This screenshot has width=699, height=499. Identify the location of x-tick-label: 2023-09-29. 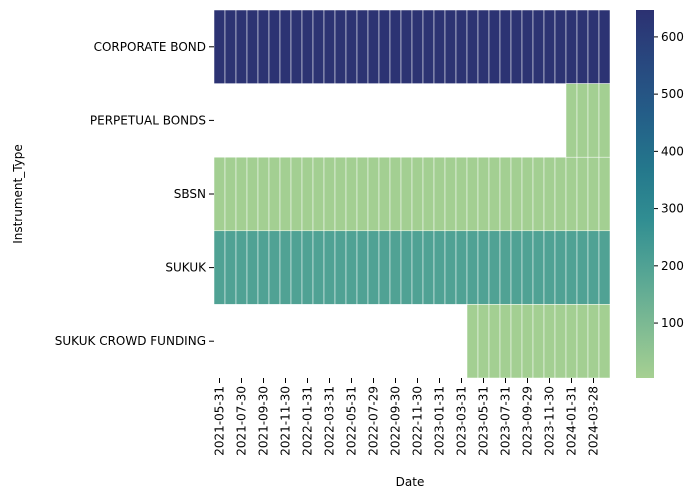
(528, 421).